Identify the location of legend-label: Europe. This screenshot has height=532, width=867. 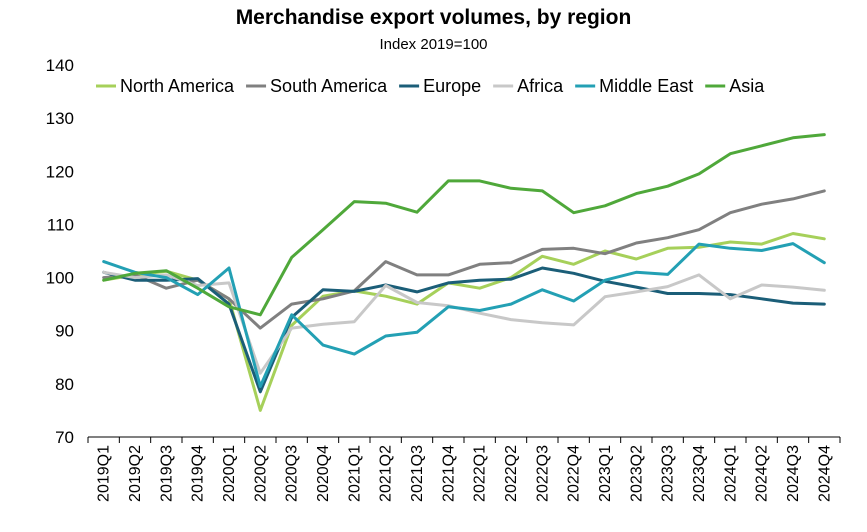
(452, 86).